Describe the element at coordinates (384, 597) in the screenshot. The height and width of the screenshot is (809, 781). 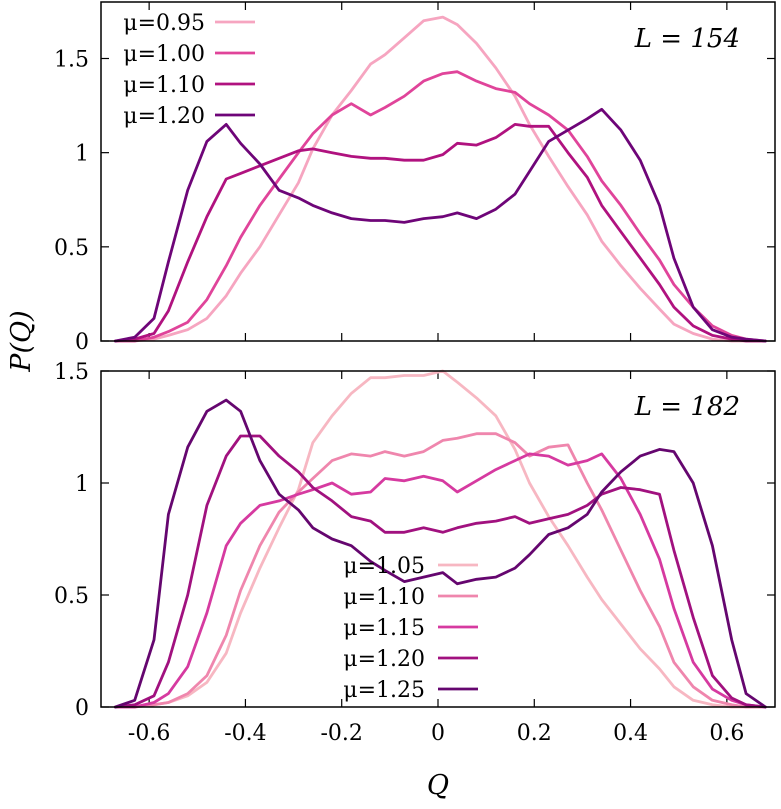
I see `legend-label-2: μ=1.10` at that location.